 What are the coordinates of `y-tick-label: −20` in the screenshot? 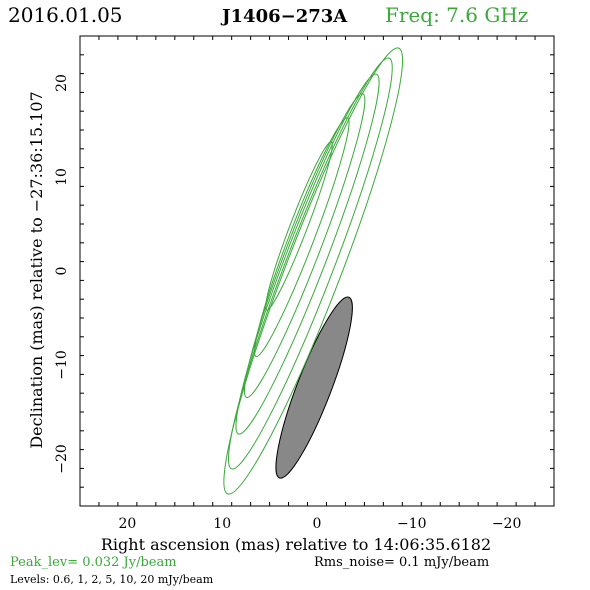 It's located at (62, 459).